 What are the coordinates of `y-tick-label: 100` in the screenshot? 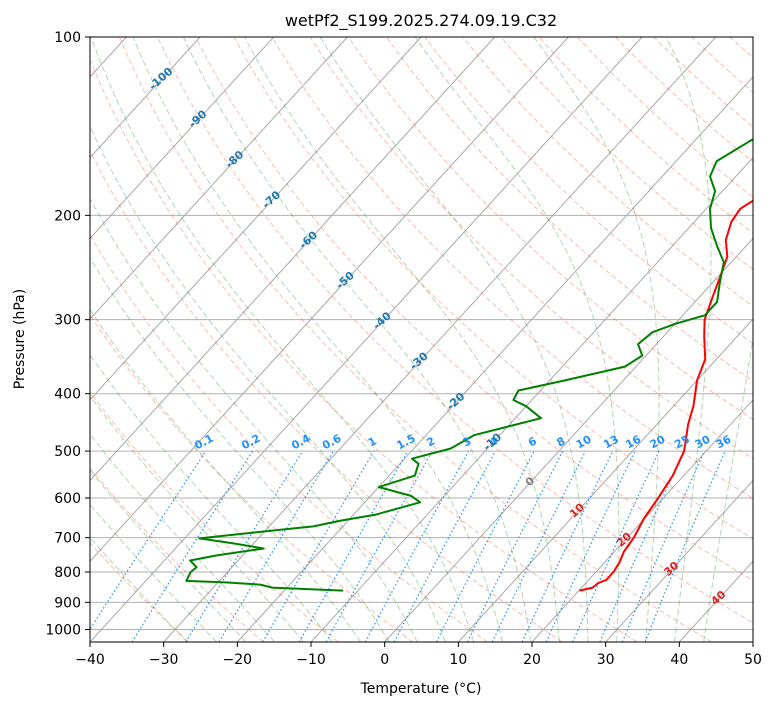 It's located at (67, 38).